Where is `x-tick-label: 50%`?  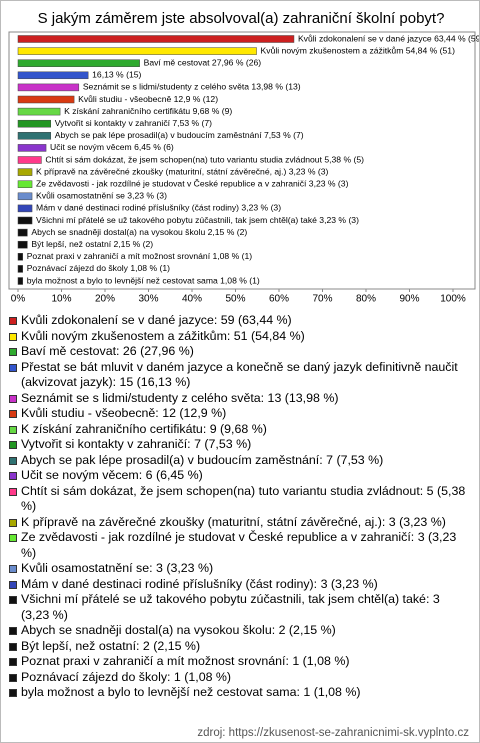 x-tick-label: 50% is located at coordinates (235, 299).